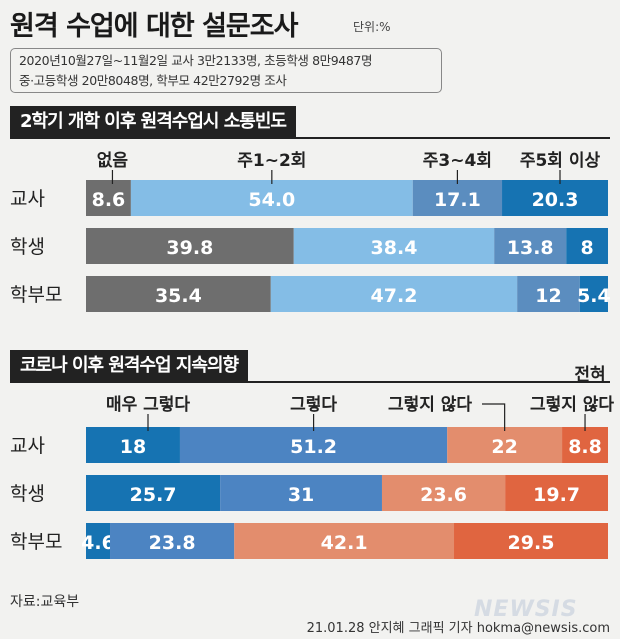  I want to click on chart2-value-label-2-0: 4.6, so click(98, 543).